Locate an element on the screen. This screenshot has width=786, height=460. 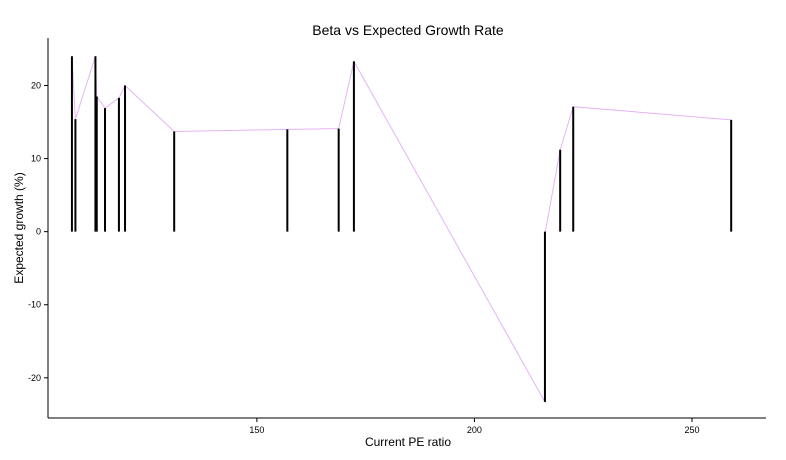
x-tick-label: 250 is located at coordinates (692, 430).